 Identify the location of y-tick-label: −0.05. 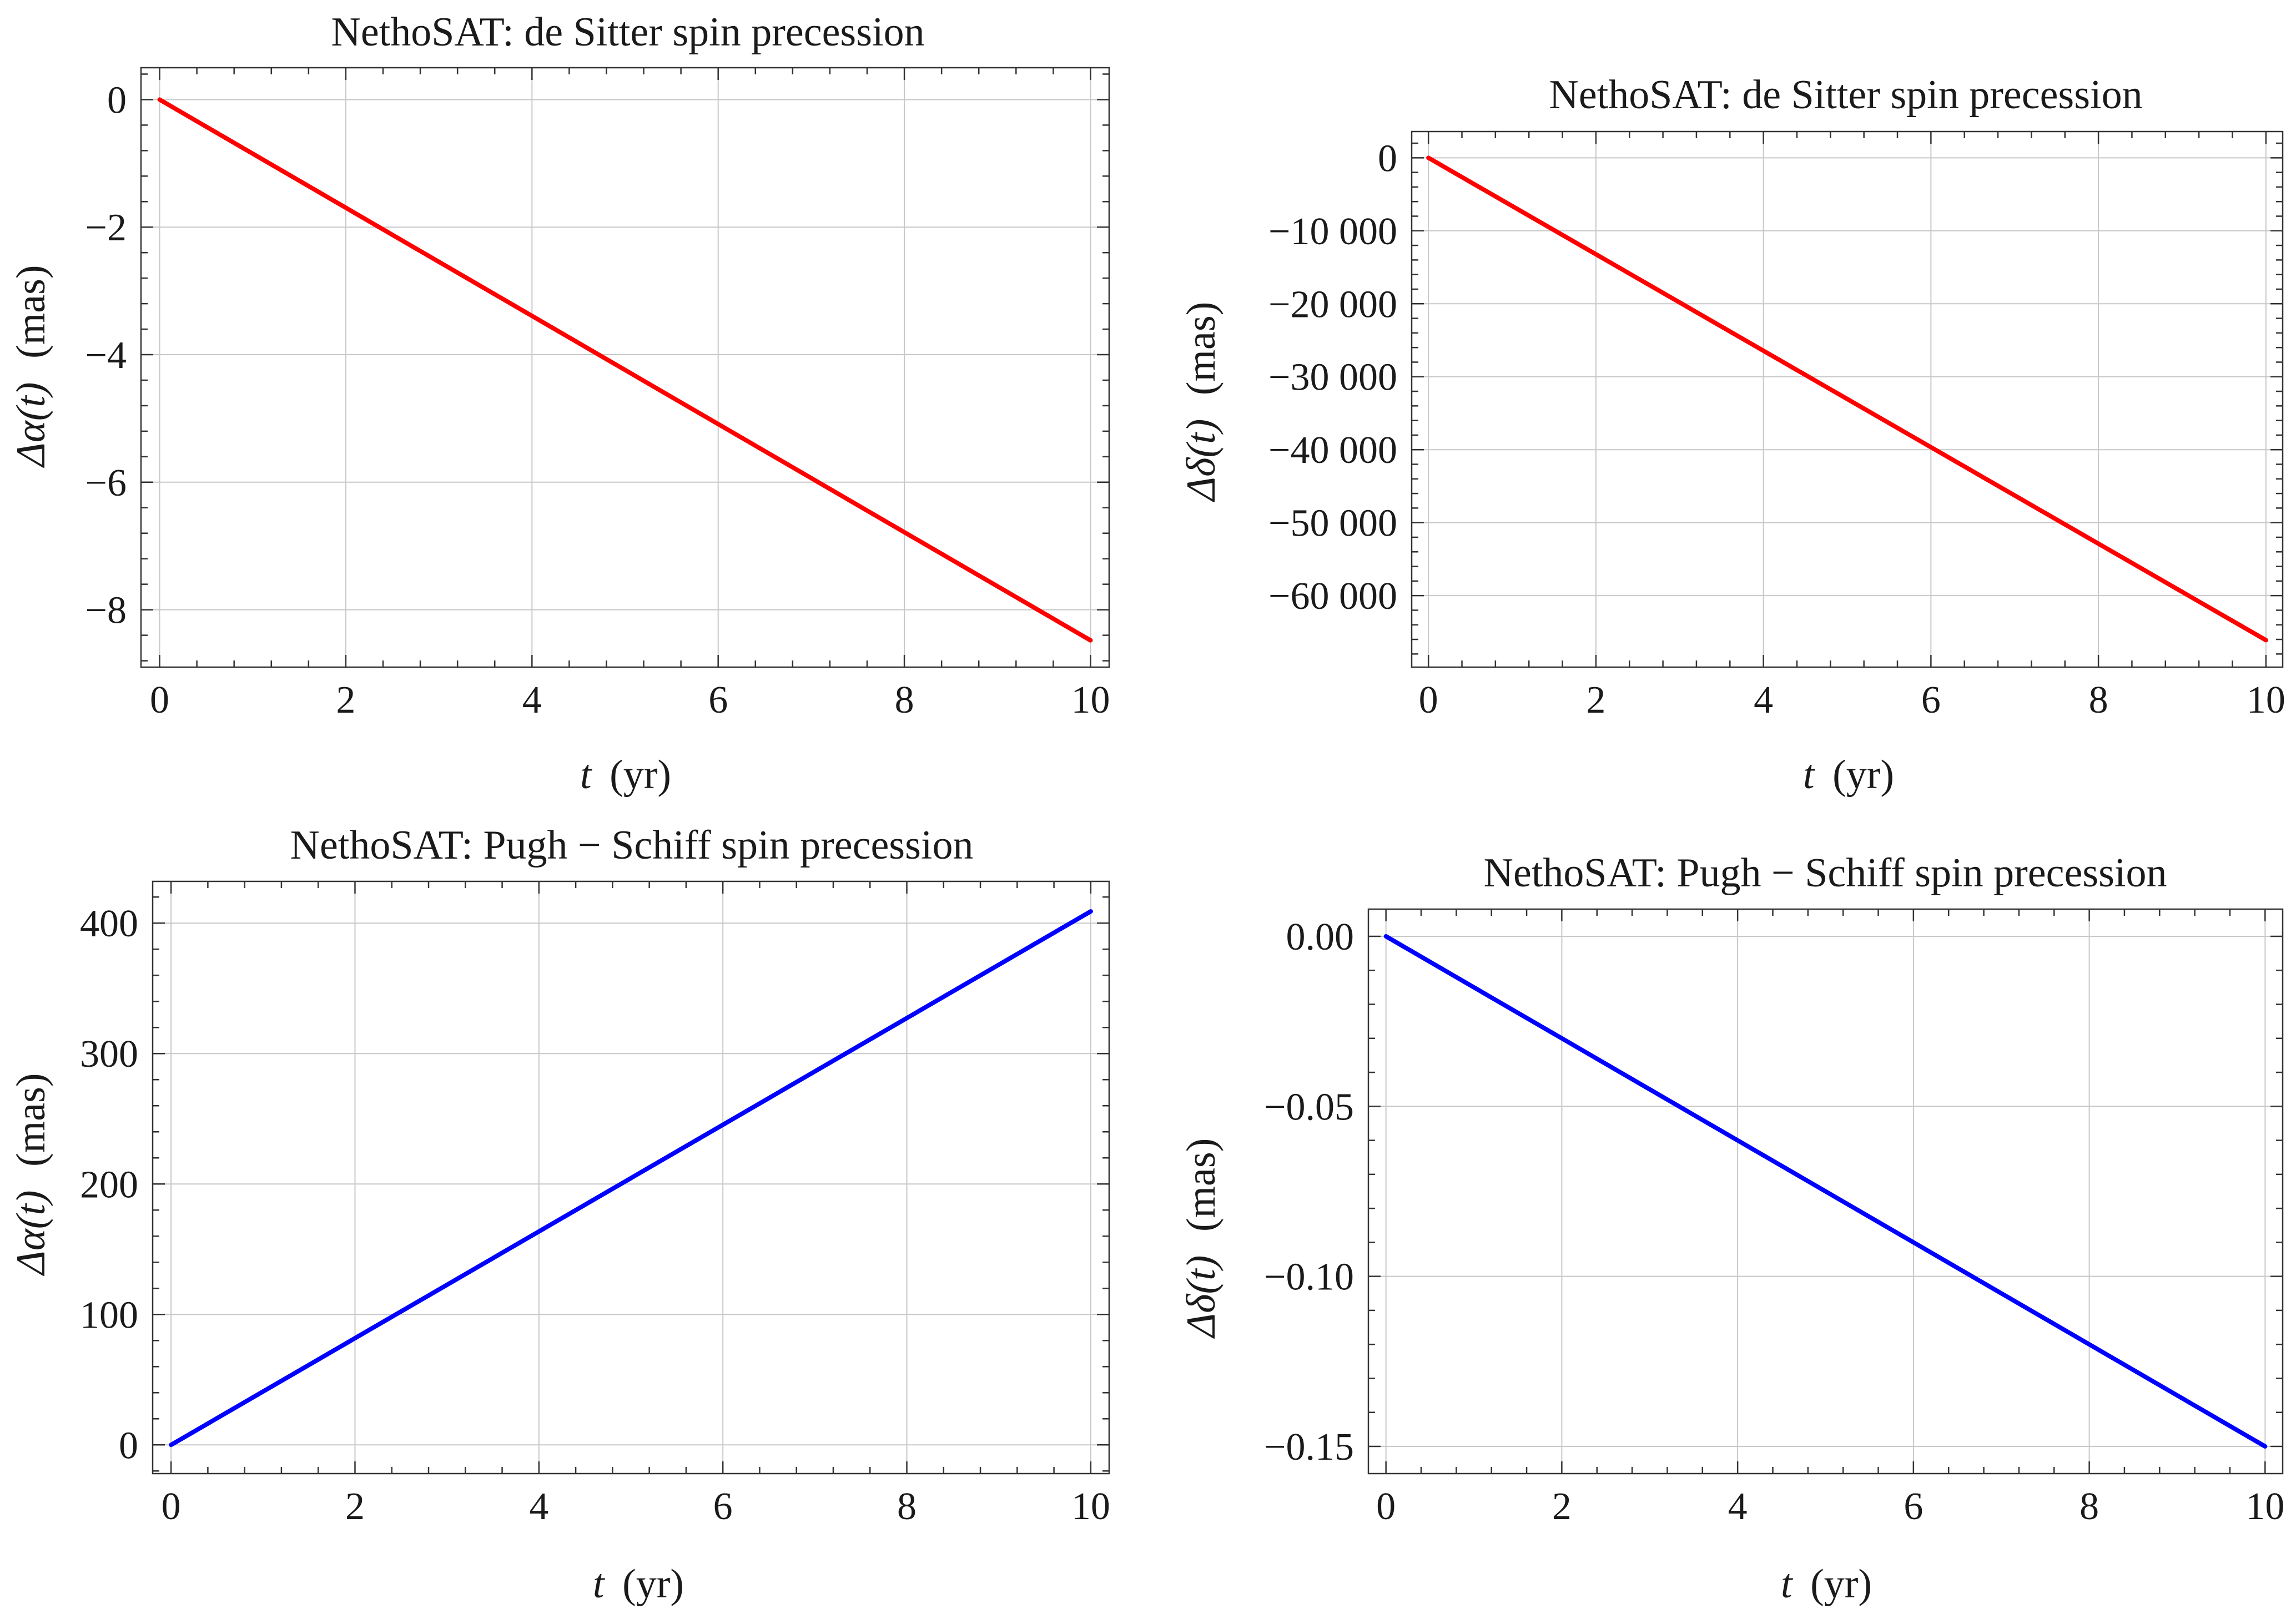
(1309, 1107).